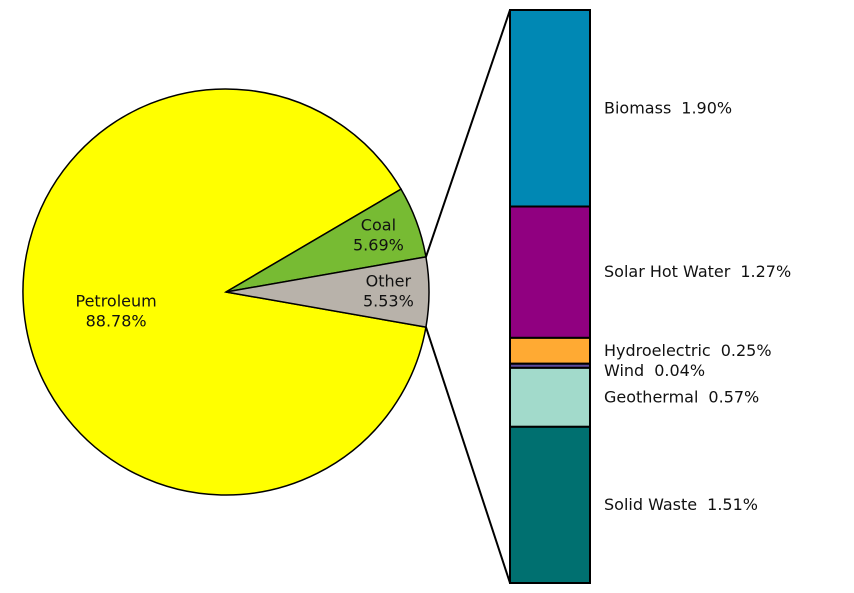 The height and width of the screenshot is (593, 854). I want to click on segment-name: Hydroelectric, so click(657, 349).